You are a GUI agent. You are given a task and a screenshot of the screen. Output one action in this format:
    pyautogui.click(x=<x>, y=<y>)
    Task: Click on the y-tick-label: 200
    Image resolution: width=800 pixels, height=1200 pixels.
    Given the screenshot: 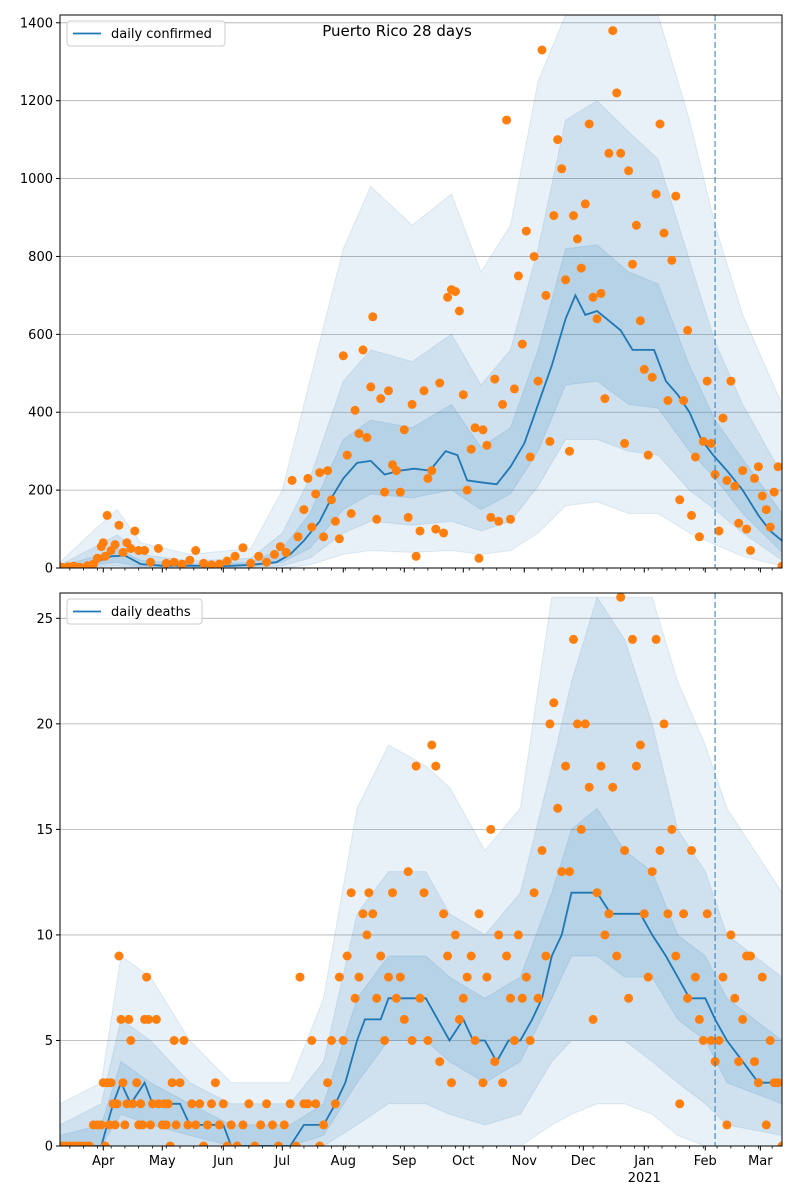 What is the action you would take?
    pyautogui.click(x=40, y=491)
    